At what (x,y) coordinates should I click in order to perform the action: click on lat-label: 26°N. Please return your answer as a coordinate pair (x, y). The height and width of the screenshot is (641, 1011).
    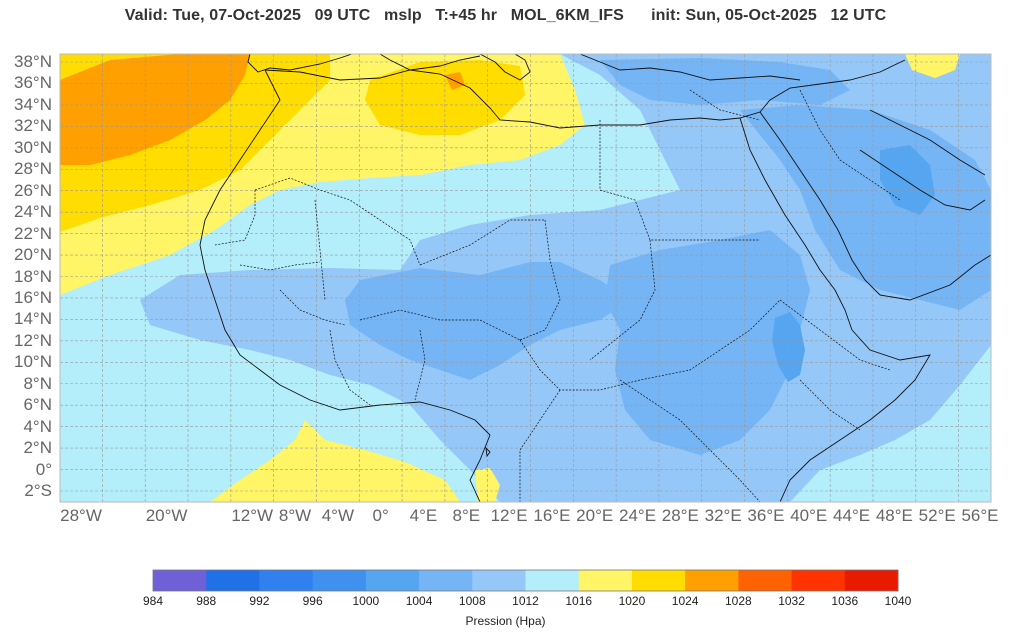
    Looking at the image, I should click on (33, 190).